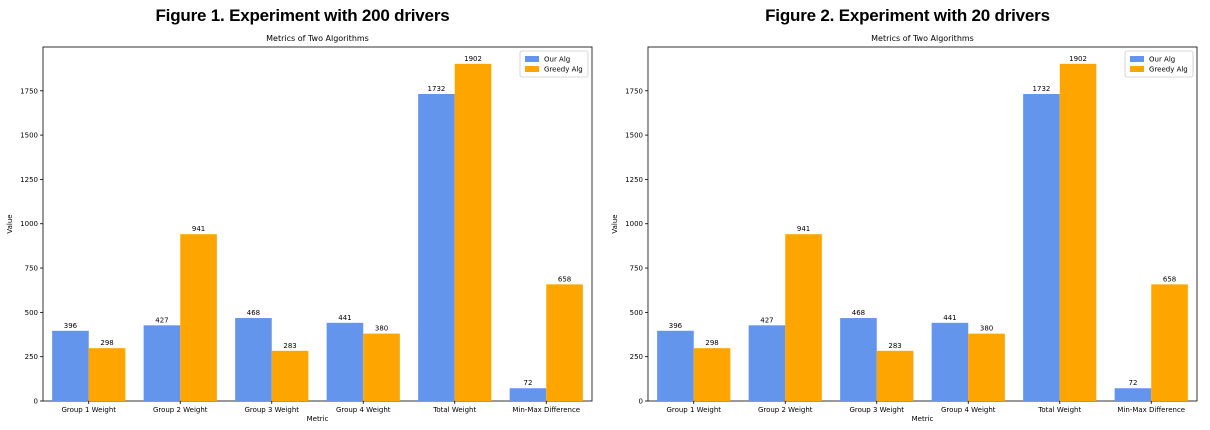 This screenshot has height=430, width=1210. Describe the element at coordinates (302, 15) in the screenshot. I see `figure-1-heading: Figure 1. Experiment with 200 drivers` at that location.